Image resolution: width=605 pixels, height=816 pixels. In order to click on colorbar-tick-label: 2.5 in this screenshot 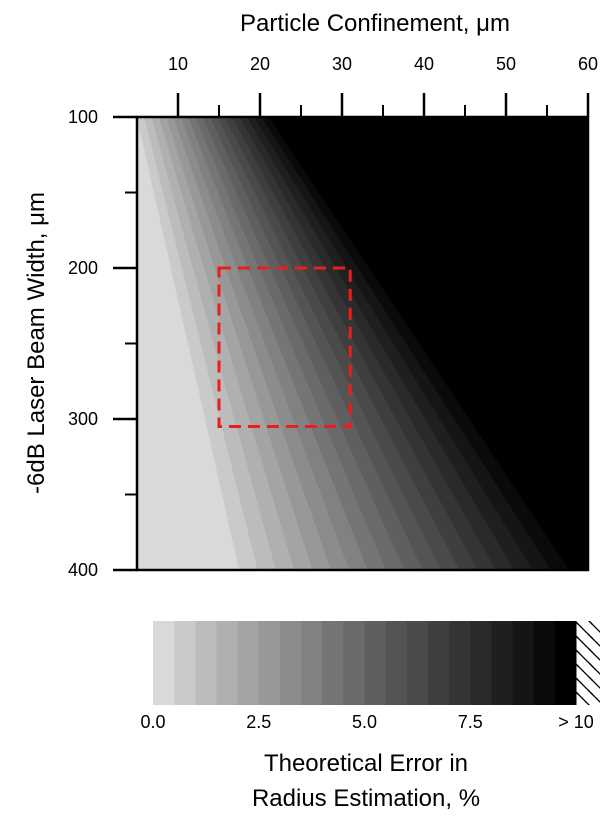, I will do `click(258, 722)`.